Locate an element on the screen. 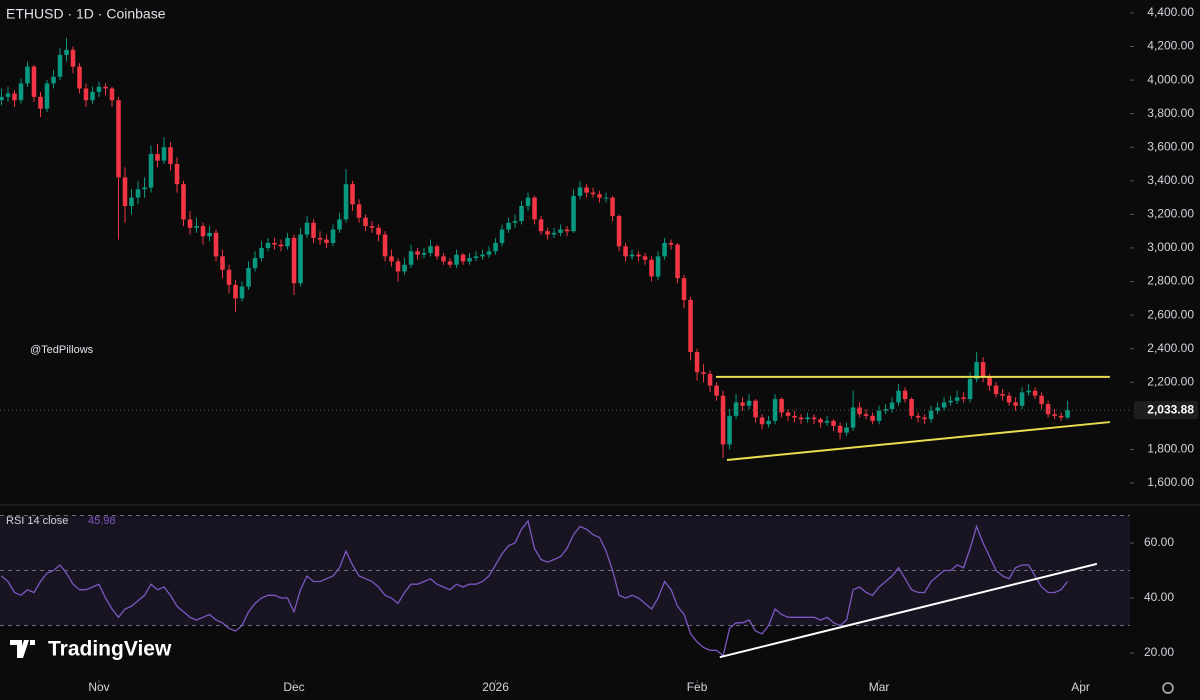  last-price-box is located at coordinates (1166, 410).